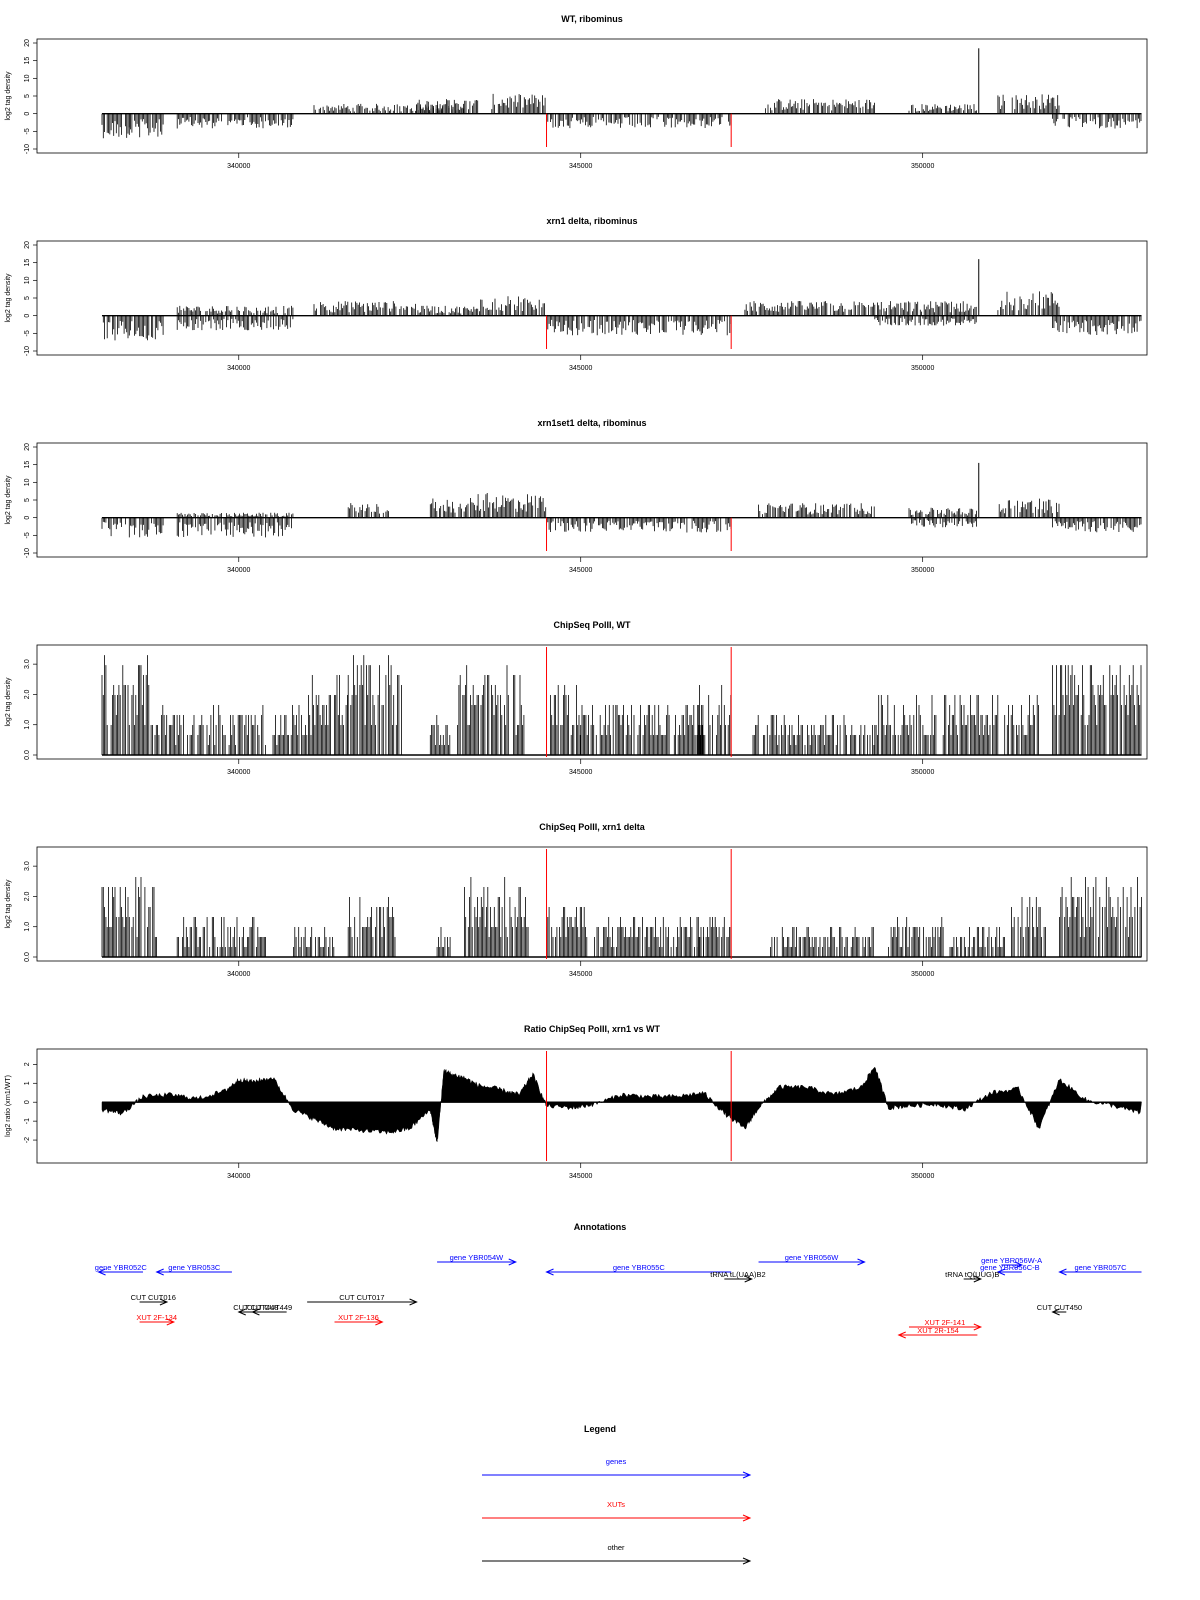  What do you see at coordinates (617, 1561) in the screenshot?
I see `legend-arrow` at bounding box center [617, 1561].